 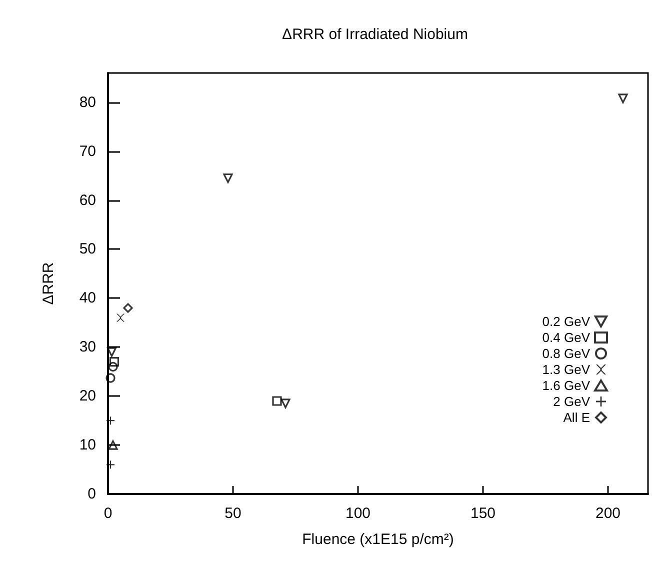 I want to click on x-axis-title: Fluence (x1E15 p/cm²), so click(x=378, y=539).